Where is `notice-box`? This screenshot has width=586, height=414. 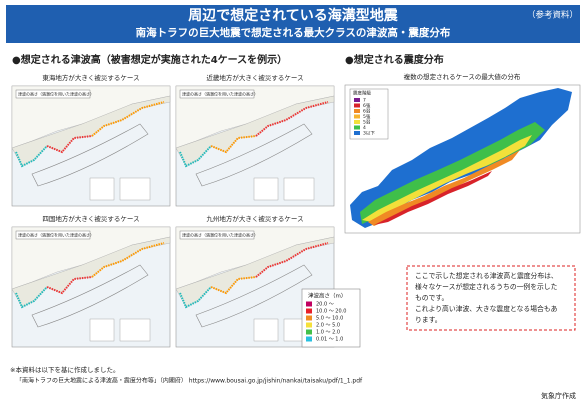 notice-box is located at coordinates (491, 298).